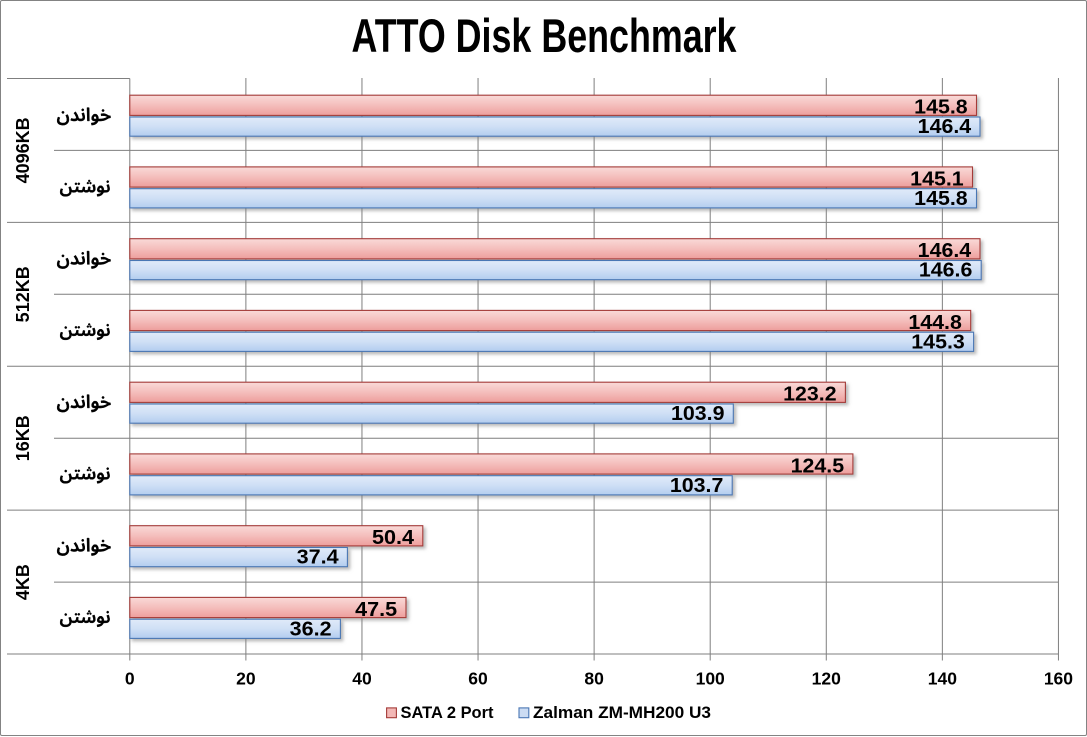 This screenshot has width=1087, height=737. I want to click on svg-text: 40, so click(362, 679).